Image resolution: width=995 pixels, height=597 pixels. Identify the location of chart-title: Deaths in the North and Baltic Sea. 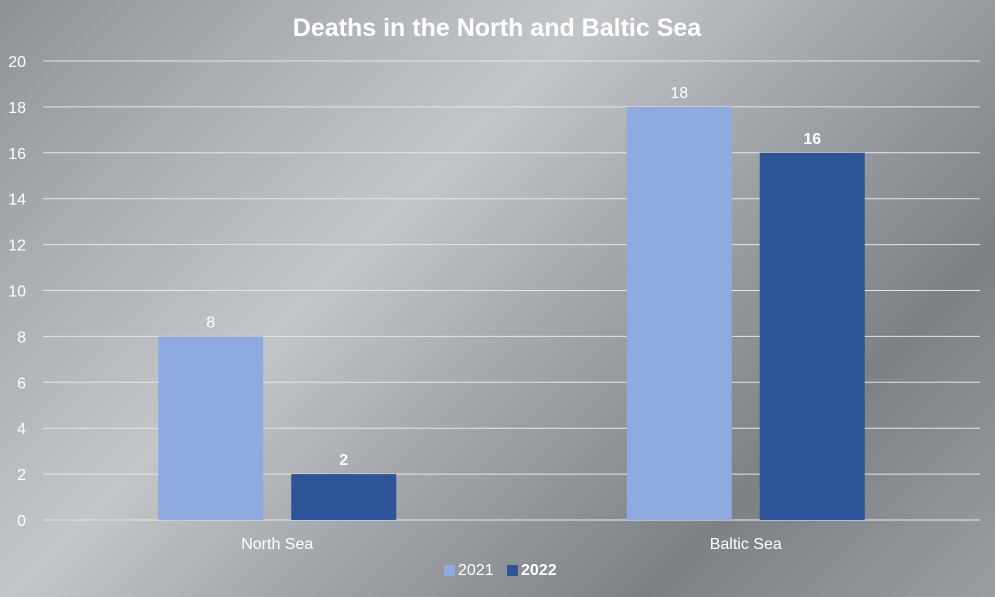
(498, 28).